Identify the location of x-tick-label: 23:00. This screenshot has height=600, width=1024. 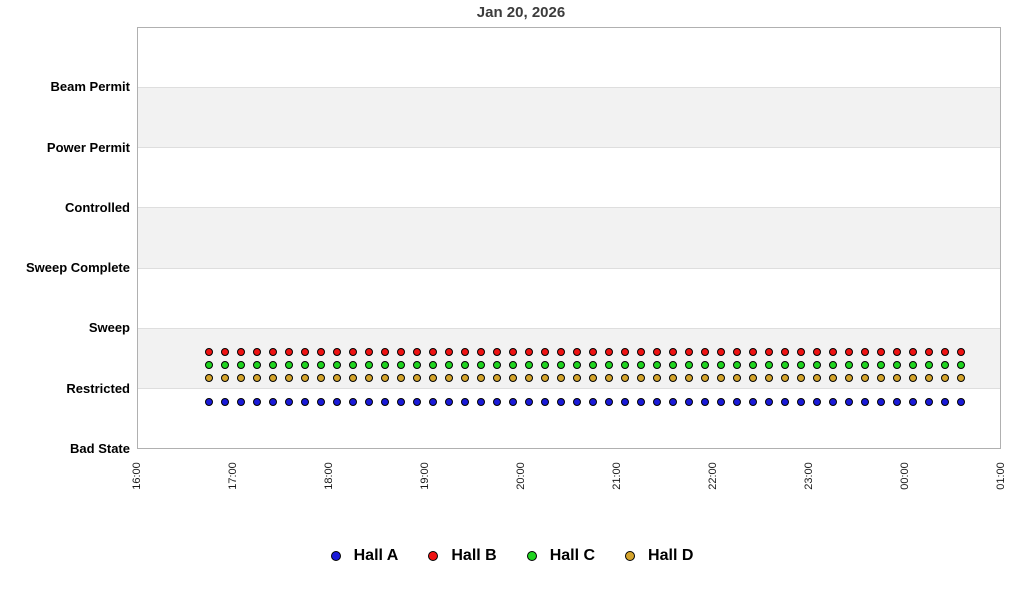
(809, 476).